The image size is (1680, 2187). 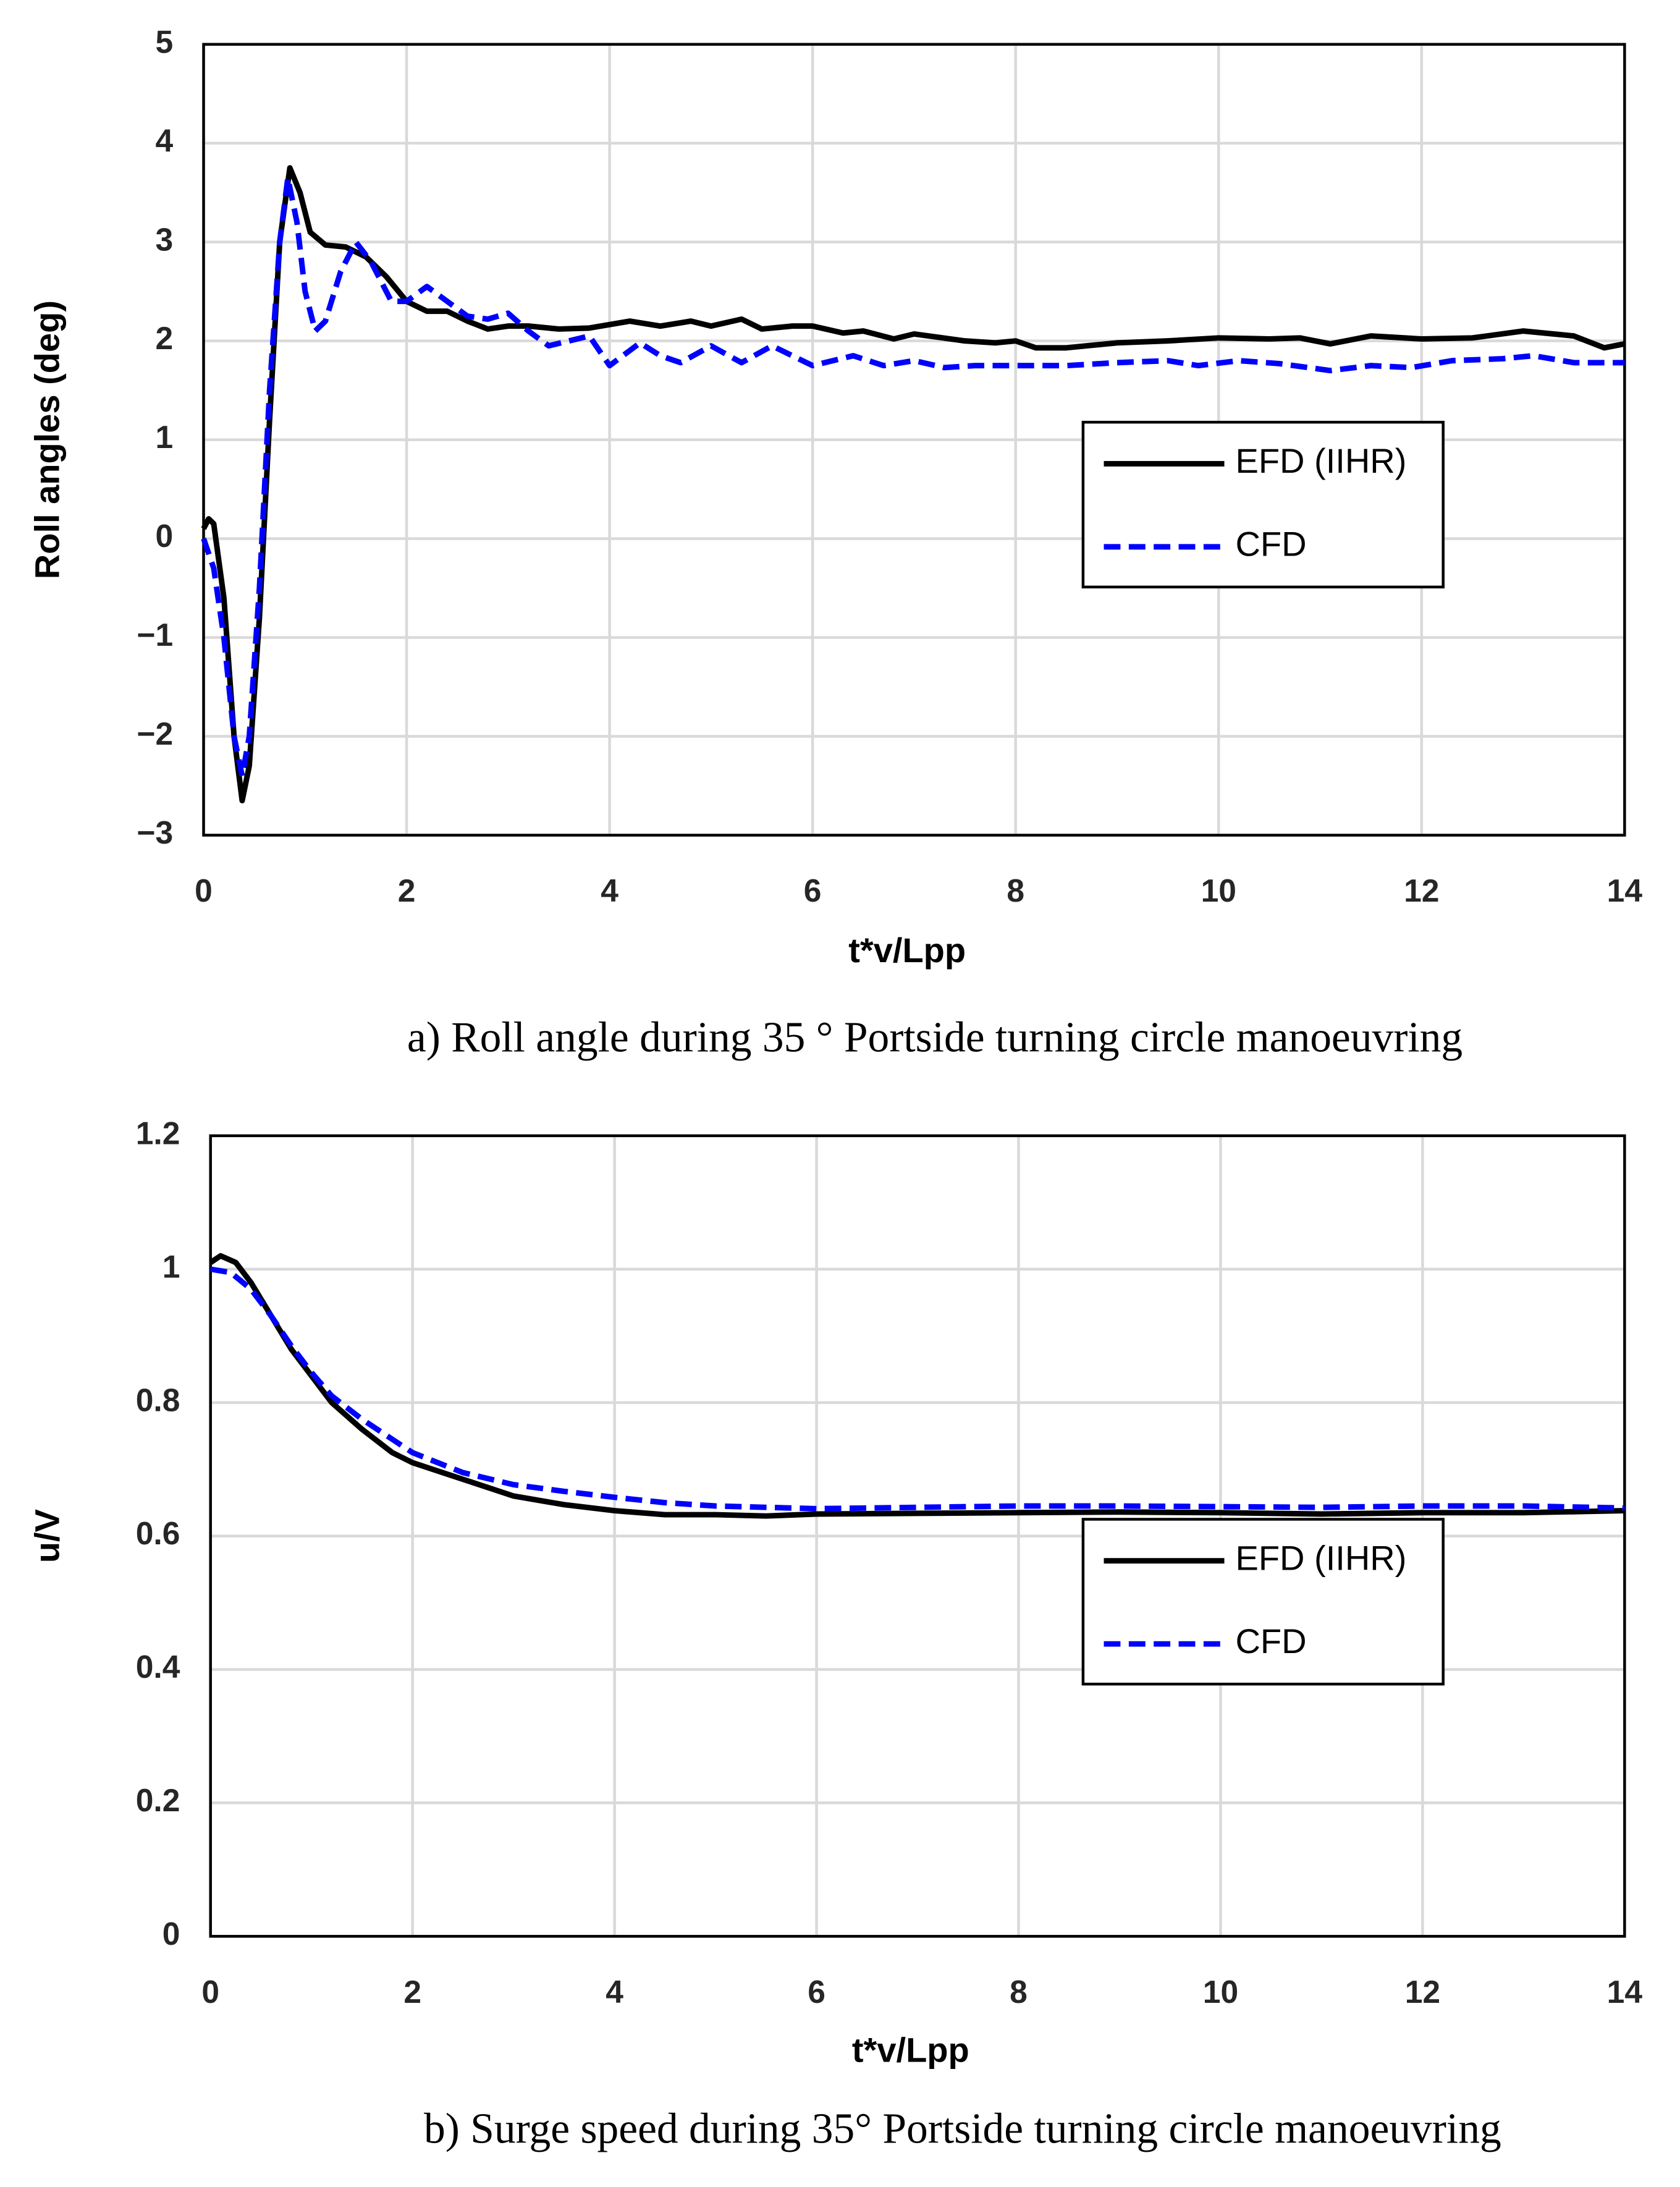 What do you see at coordinates (155, 635) in the screenshot?
I see `y-tick-label: −1` at bounding box center [155, 635].